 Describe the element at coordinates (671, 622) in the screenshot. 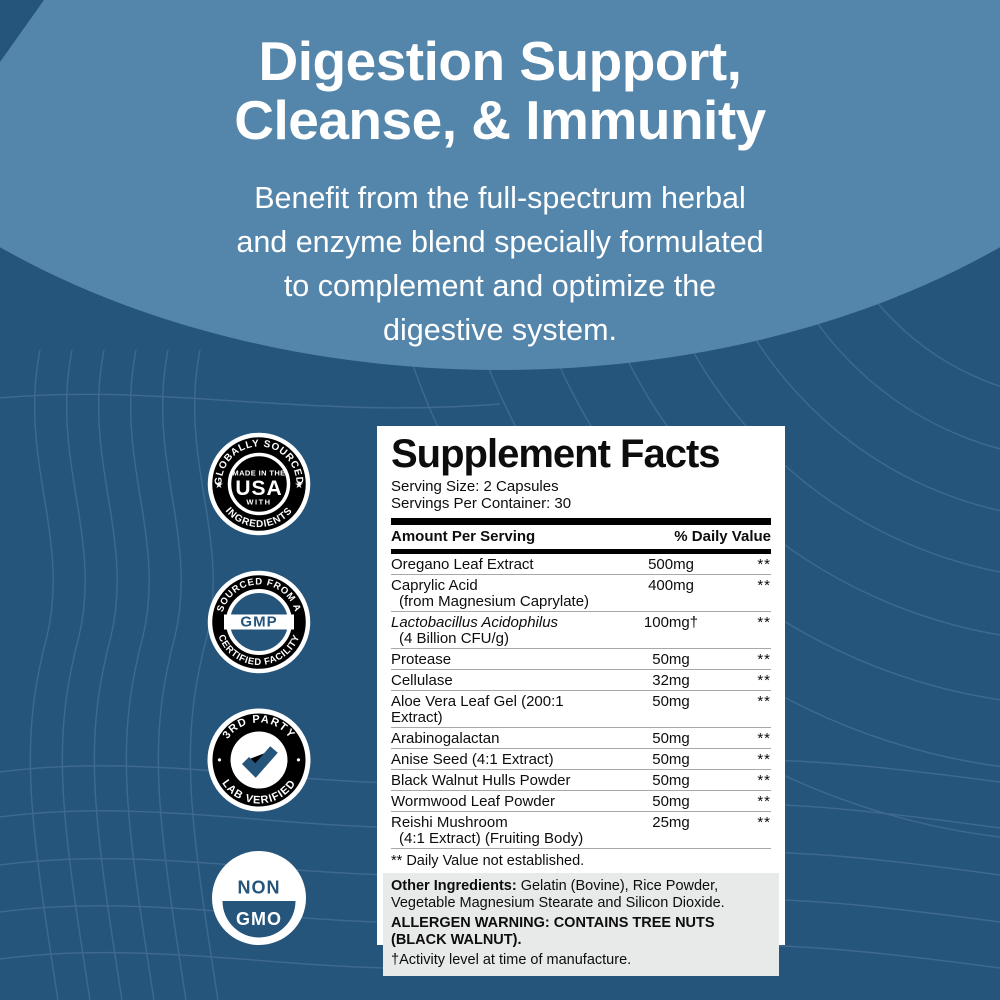

I see `ingredient-amount: 100mg†` at that location.